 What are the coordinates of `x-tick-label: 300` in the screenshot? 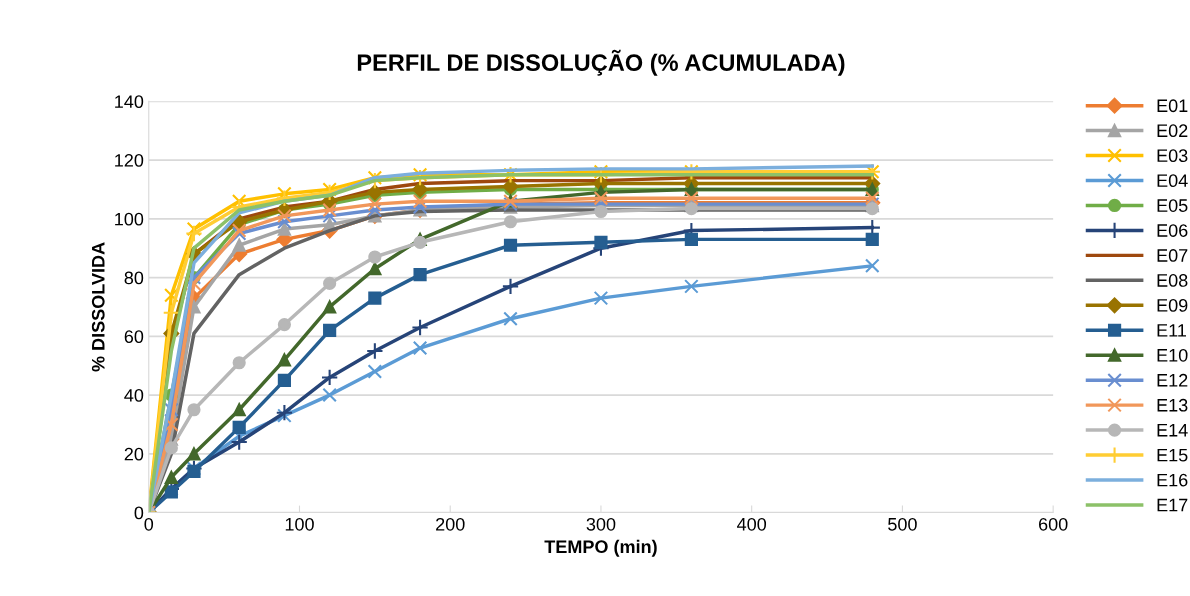 It's located at (601, 524).